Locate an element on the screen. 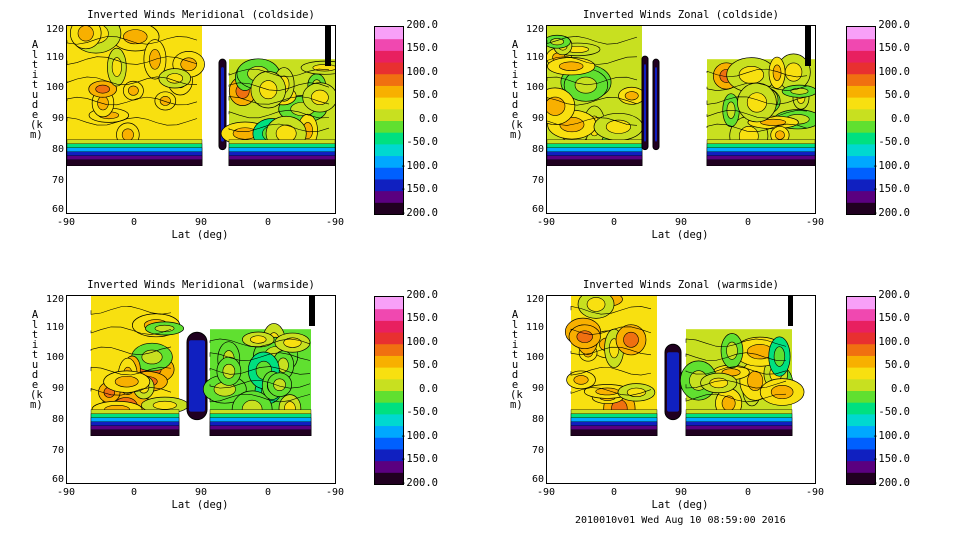 This screenshot has height=540, width=960. contour-plot is located at coordinates (201, 119).